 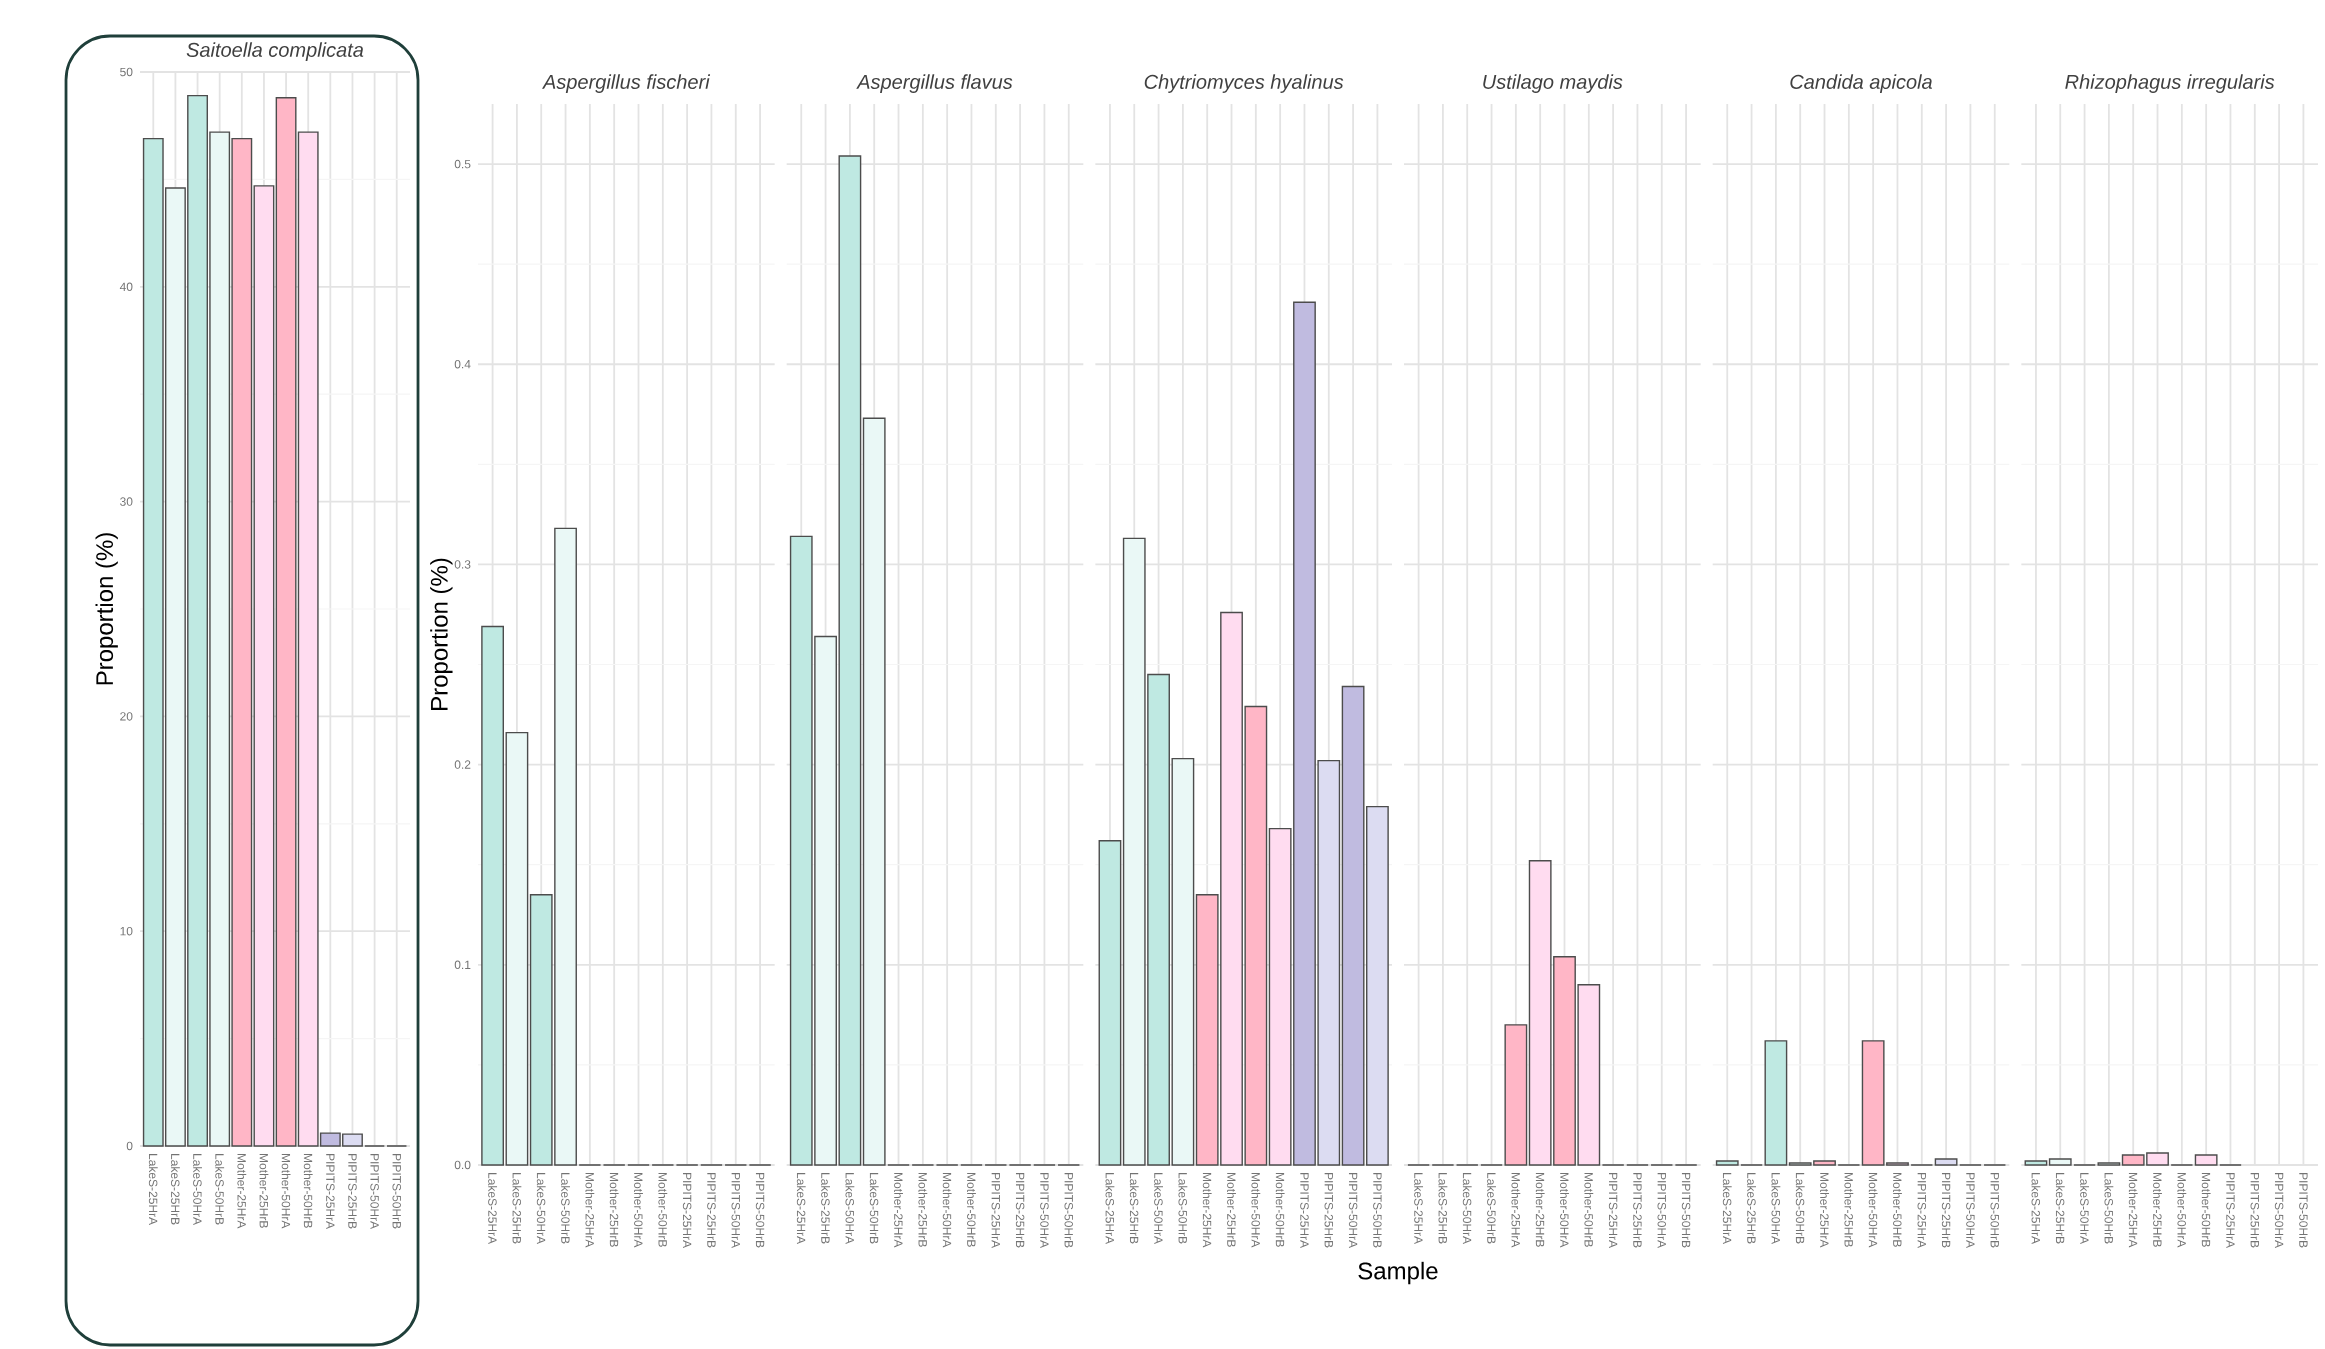 I want to click on x-axis-title: Sample, so click(x=1398, y=1273).